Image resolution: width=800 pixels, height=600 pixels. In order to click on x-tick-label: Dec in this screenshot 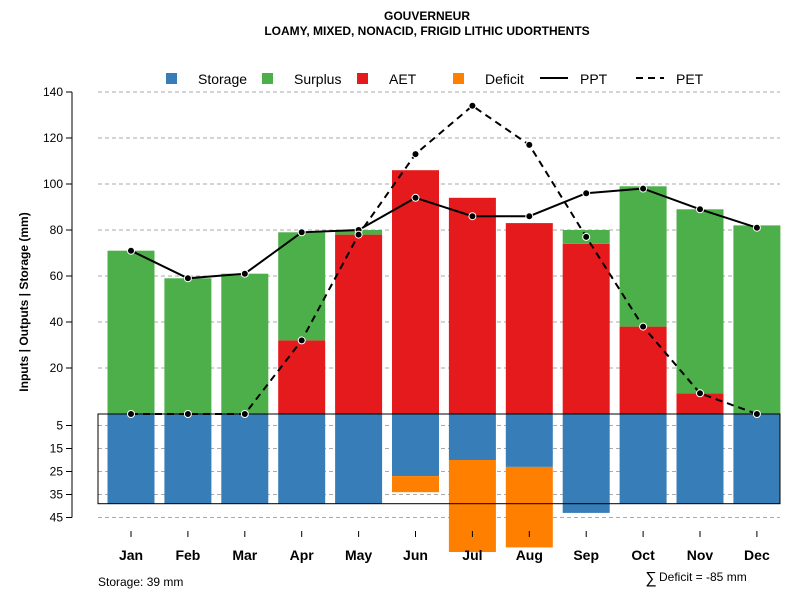, I will do `click(757, 555)`.